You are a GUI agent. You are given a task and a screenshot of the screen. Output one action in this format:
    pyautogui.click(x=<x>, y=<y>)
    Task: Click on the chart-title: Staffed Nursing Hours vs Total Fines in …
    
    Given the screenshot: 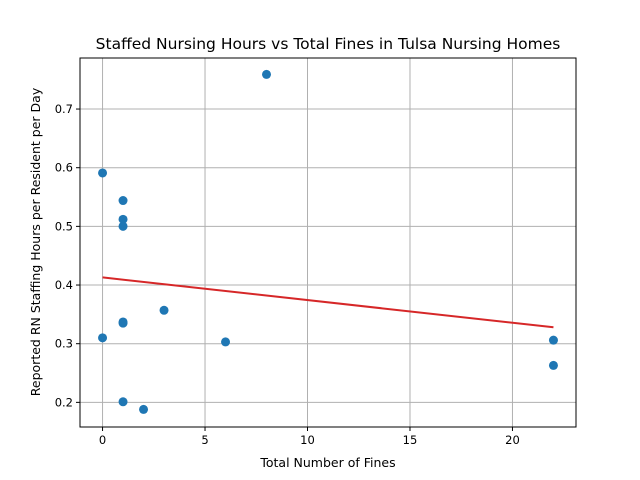 What is the action you would take?
    pyautogui.click(x=328, y=44)
    